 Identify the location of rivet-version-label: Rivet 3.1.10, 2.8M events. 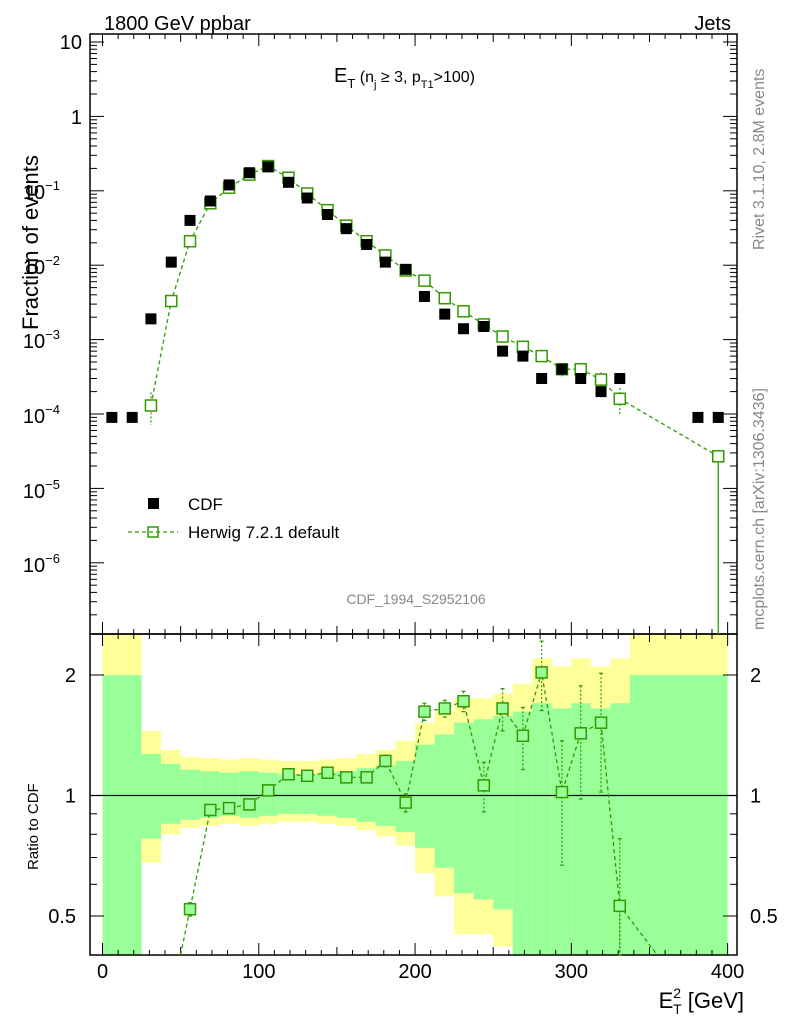
(759, 159).